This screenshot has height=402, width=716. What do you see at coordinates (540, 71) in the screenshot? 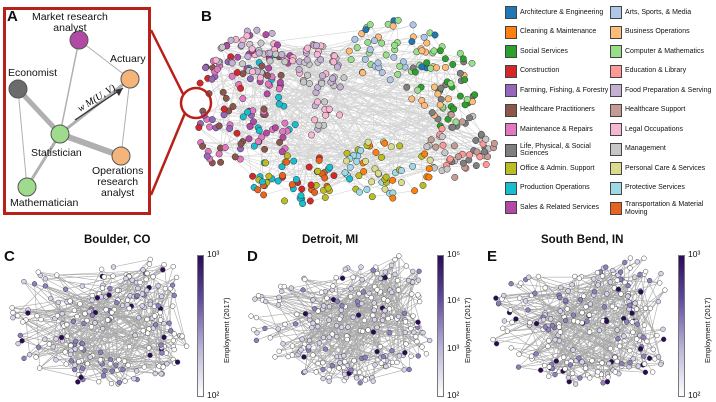
I see `legend-label: Construction` at bounding box center [540, 71].